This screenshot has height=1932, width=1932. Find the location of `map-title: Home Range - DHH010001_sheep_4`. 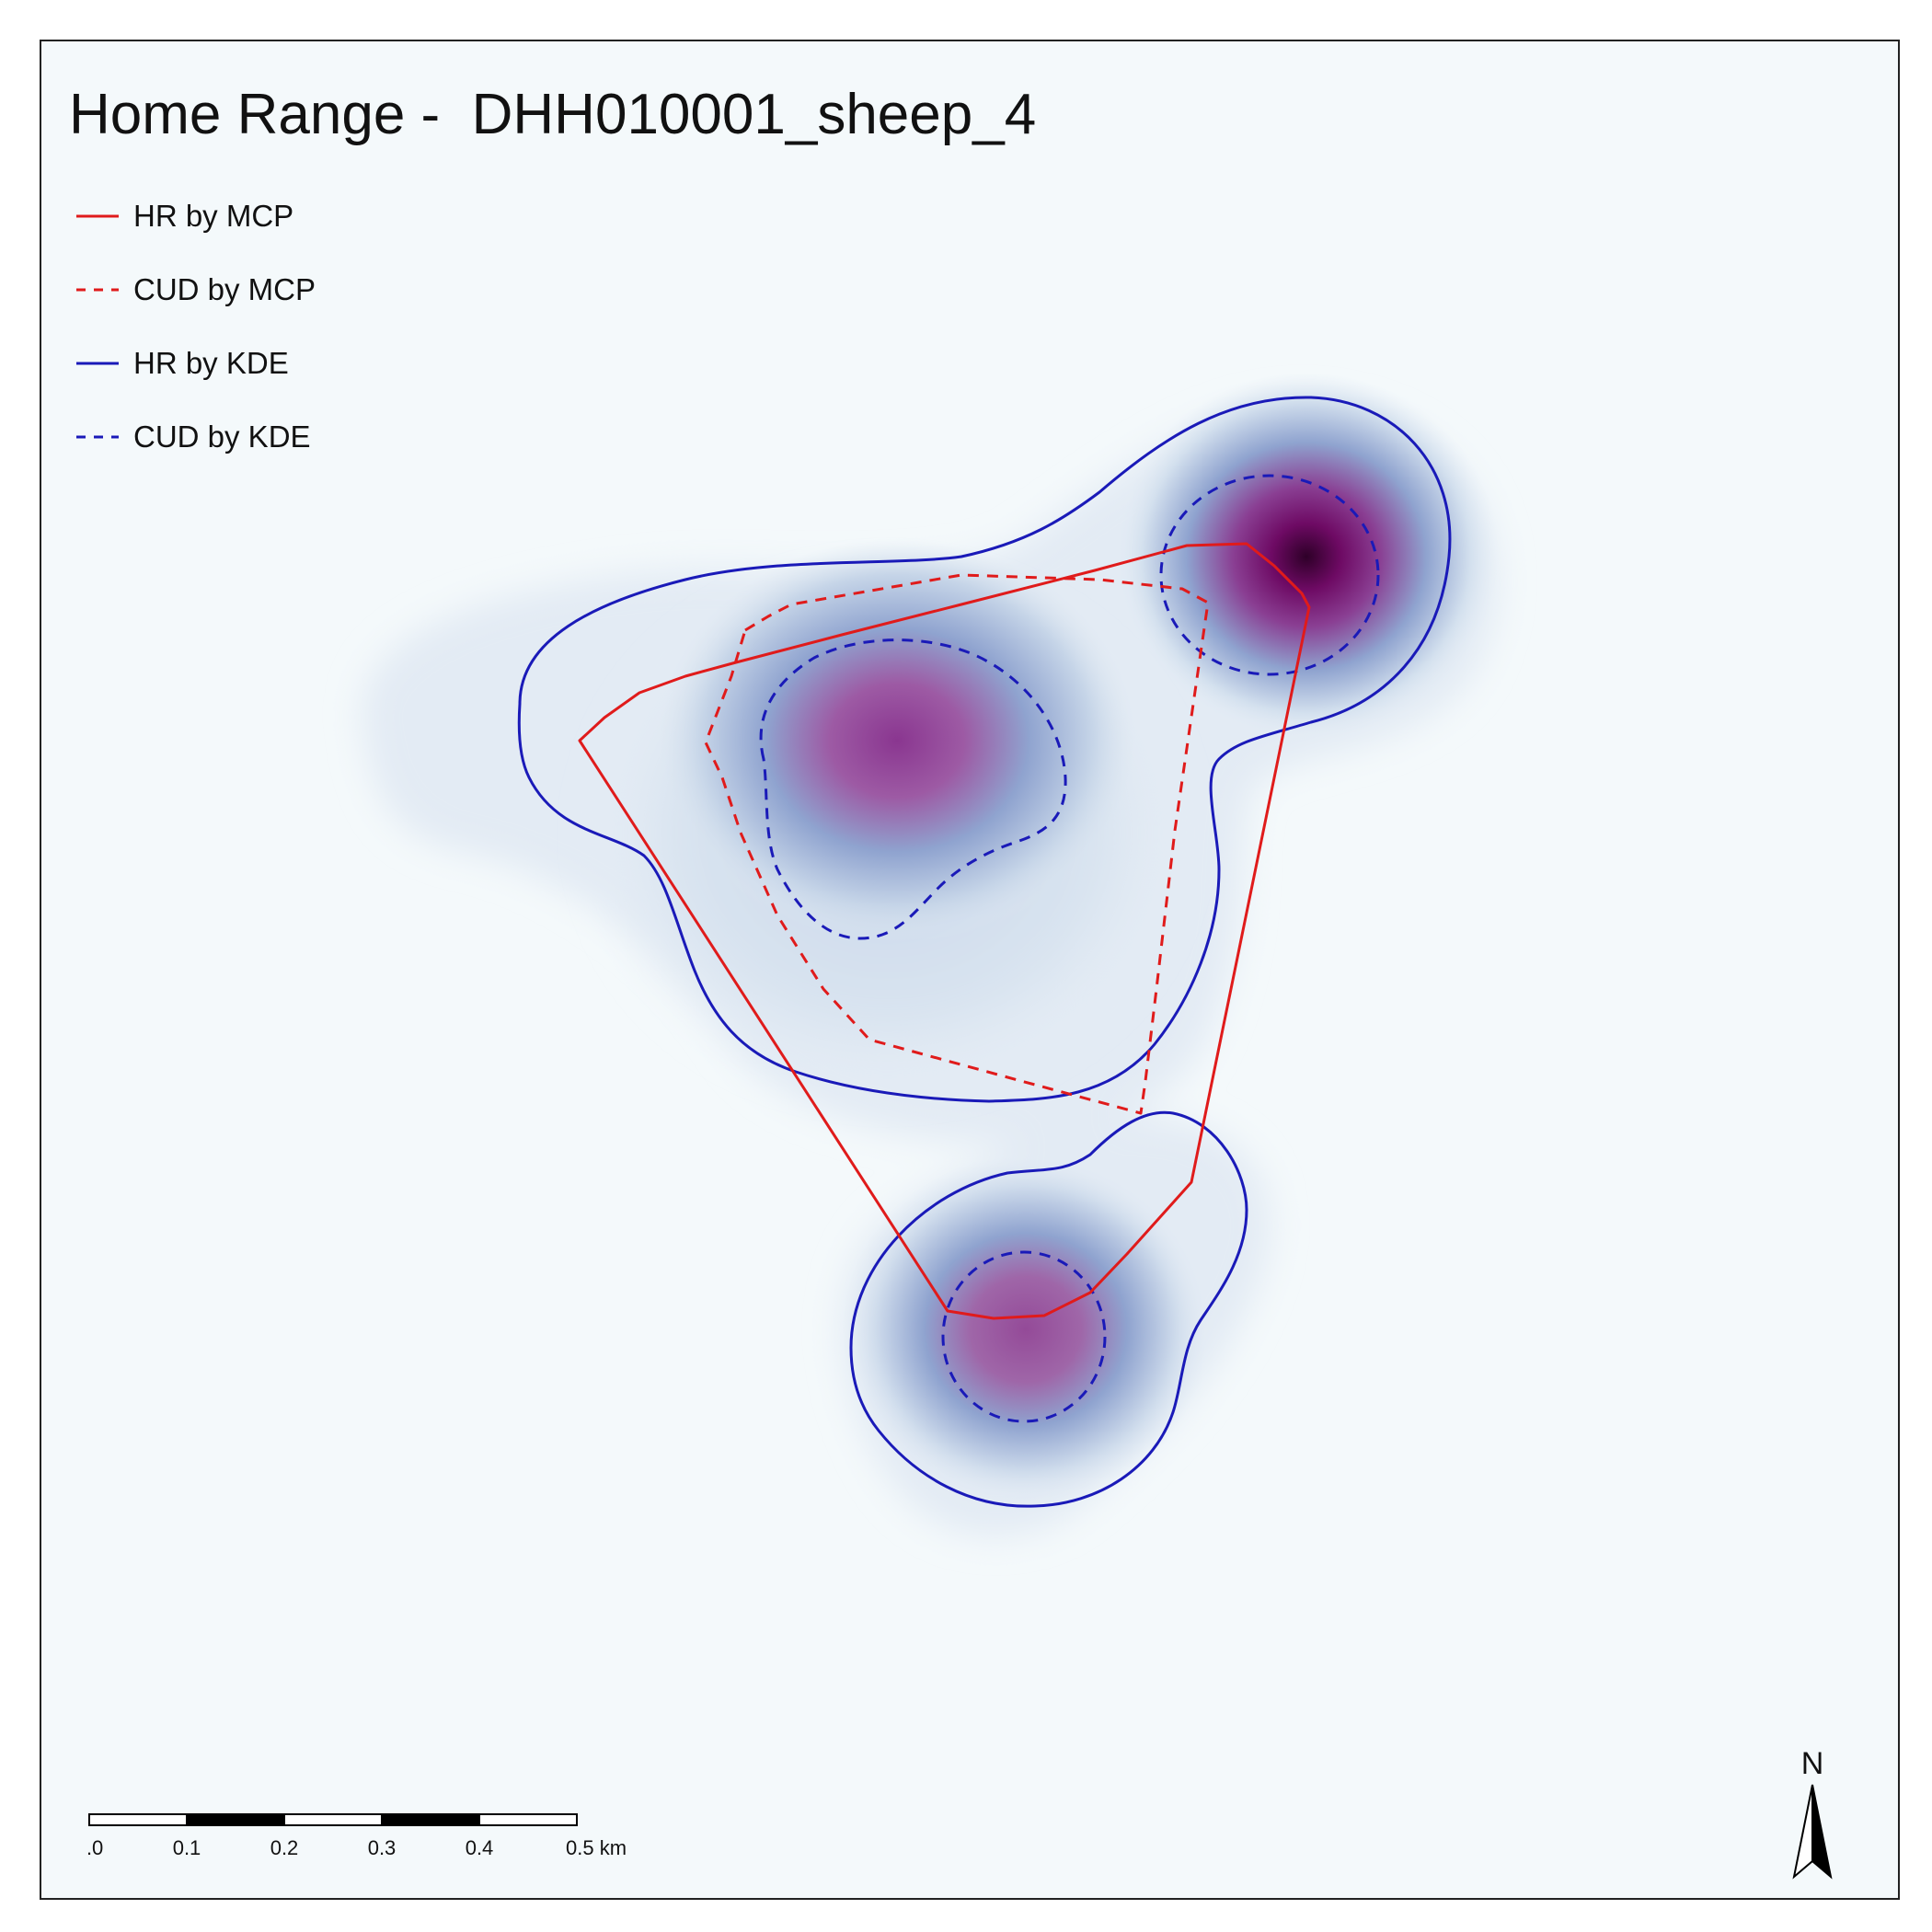

map-title: Home Range - DHH010001_sheep_4 is located at coordinates (553, 114).